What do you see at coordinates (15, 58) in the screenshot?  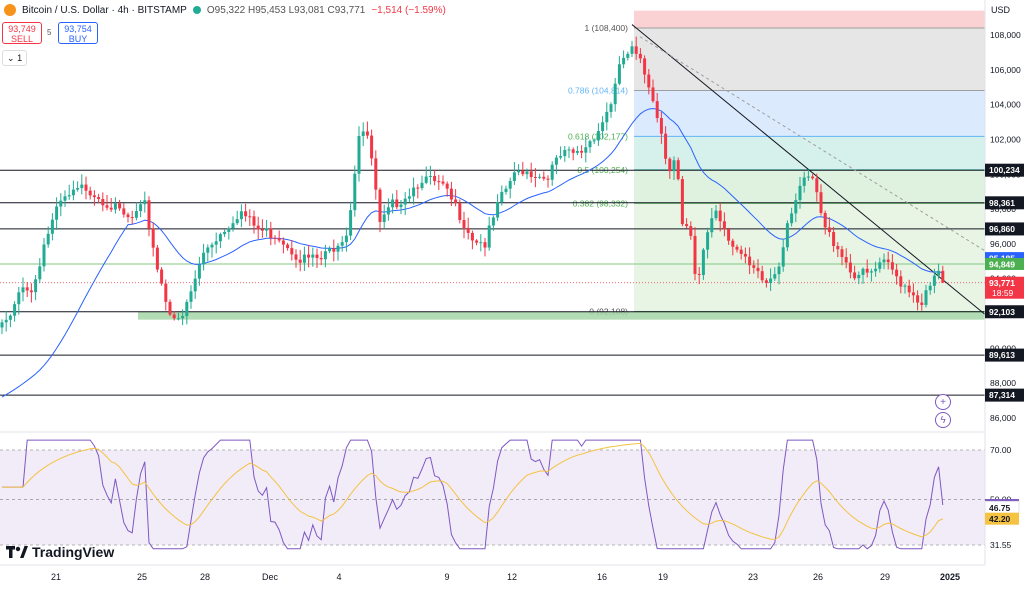 I see `collapse-legend-button: ⌄ 1` at bounding box center [15, 58].